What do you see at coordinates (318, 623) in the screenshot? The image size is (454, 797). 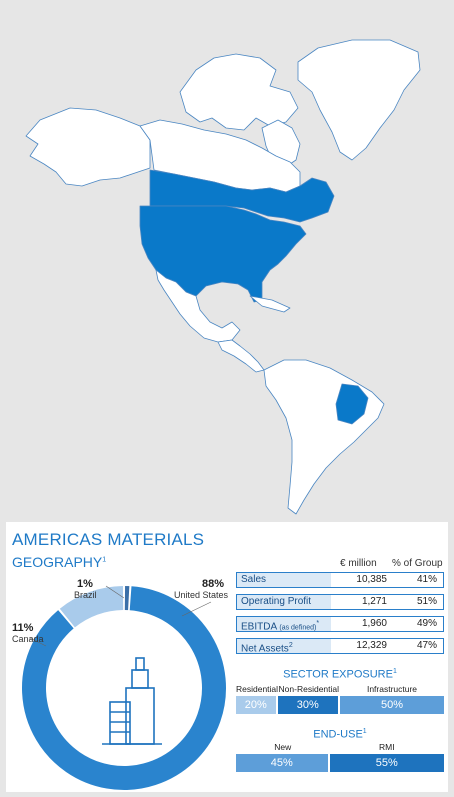 I see `fin-label-suffix: *` at bounding box center [318, 623].